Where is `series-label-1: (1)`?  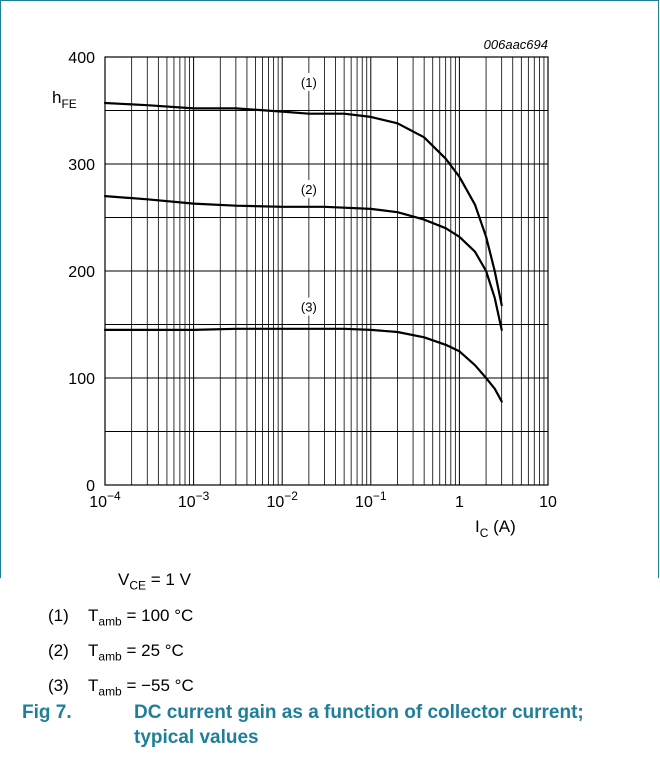 series-label-1: (1) is located at coordinates (309, 82).